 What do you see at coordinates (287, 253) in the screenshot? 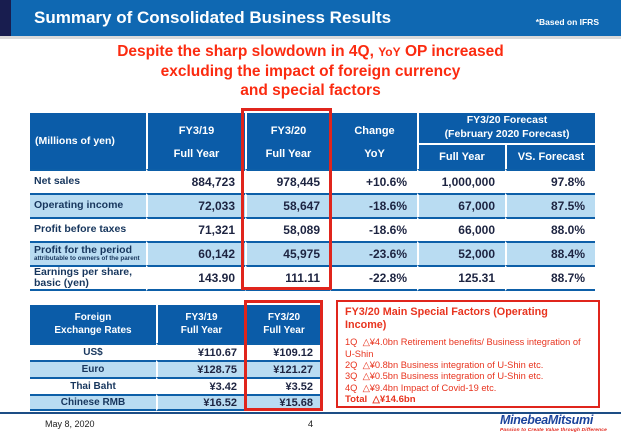
I see `cell-fy20: 45,975` at bounding box center [287, 253].